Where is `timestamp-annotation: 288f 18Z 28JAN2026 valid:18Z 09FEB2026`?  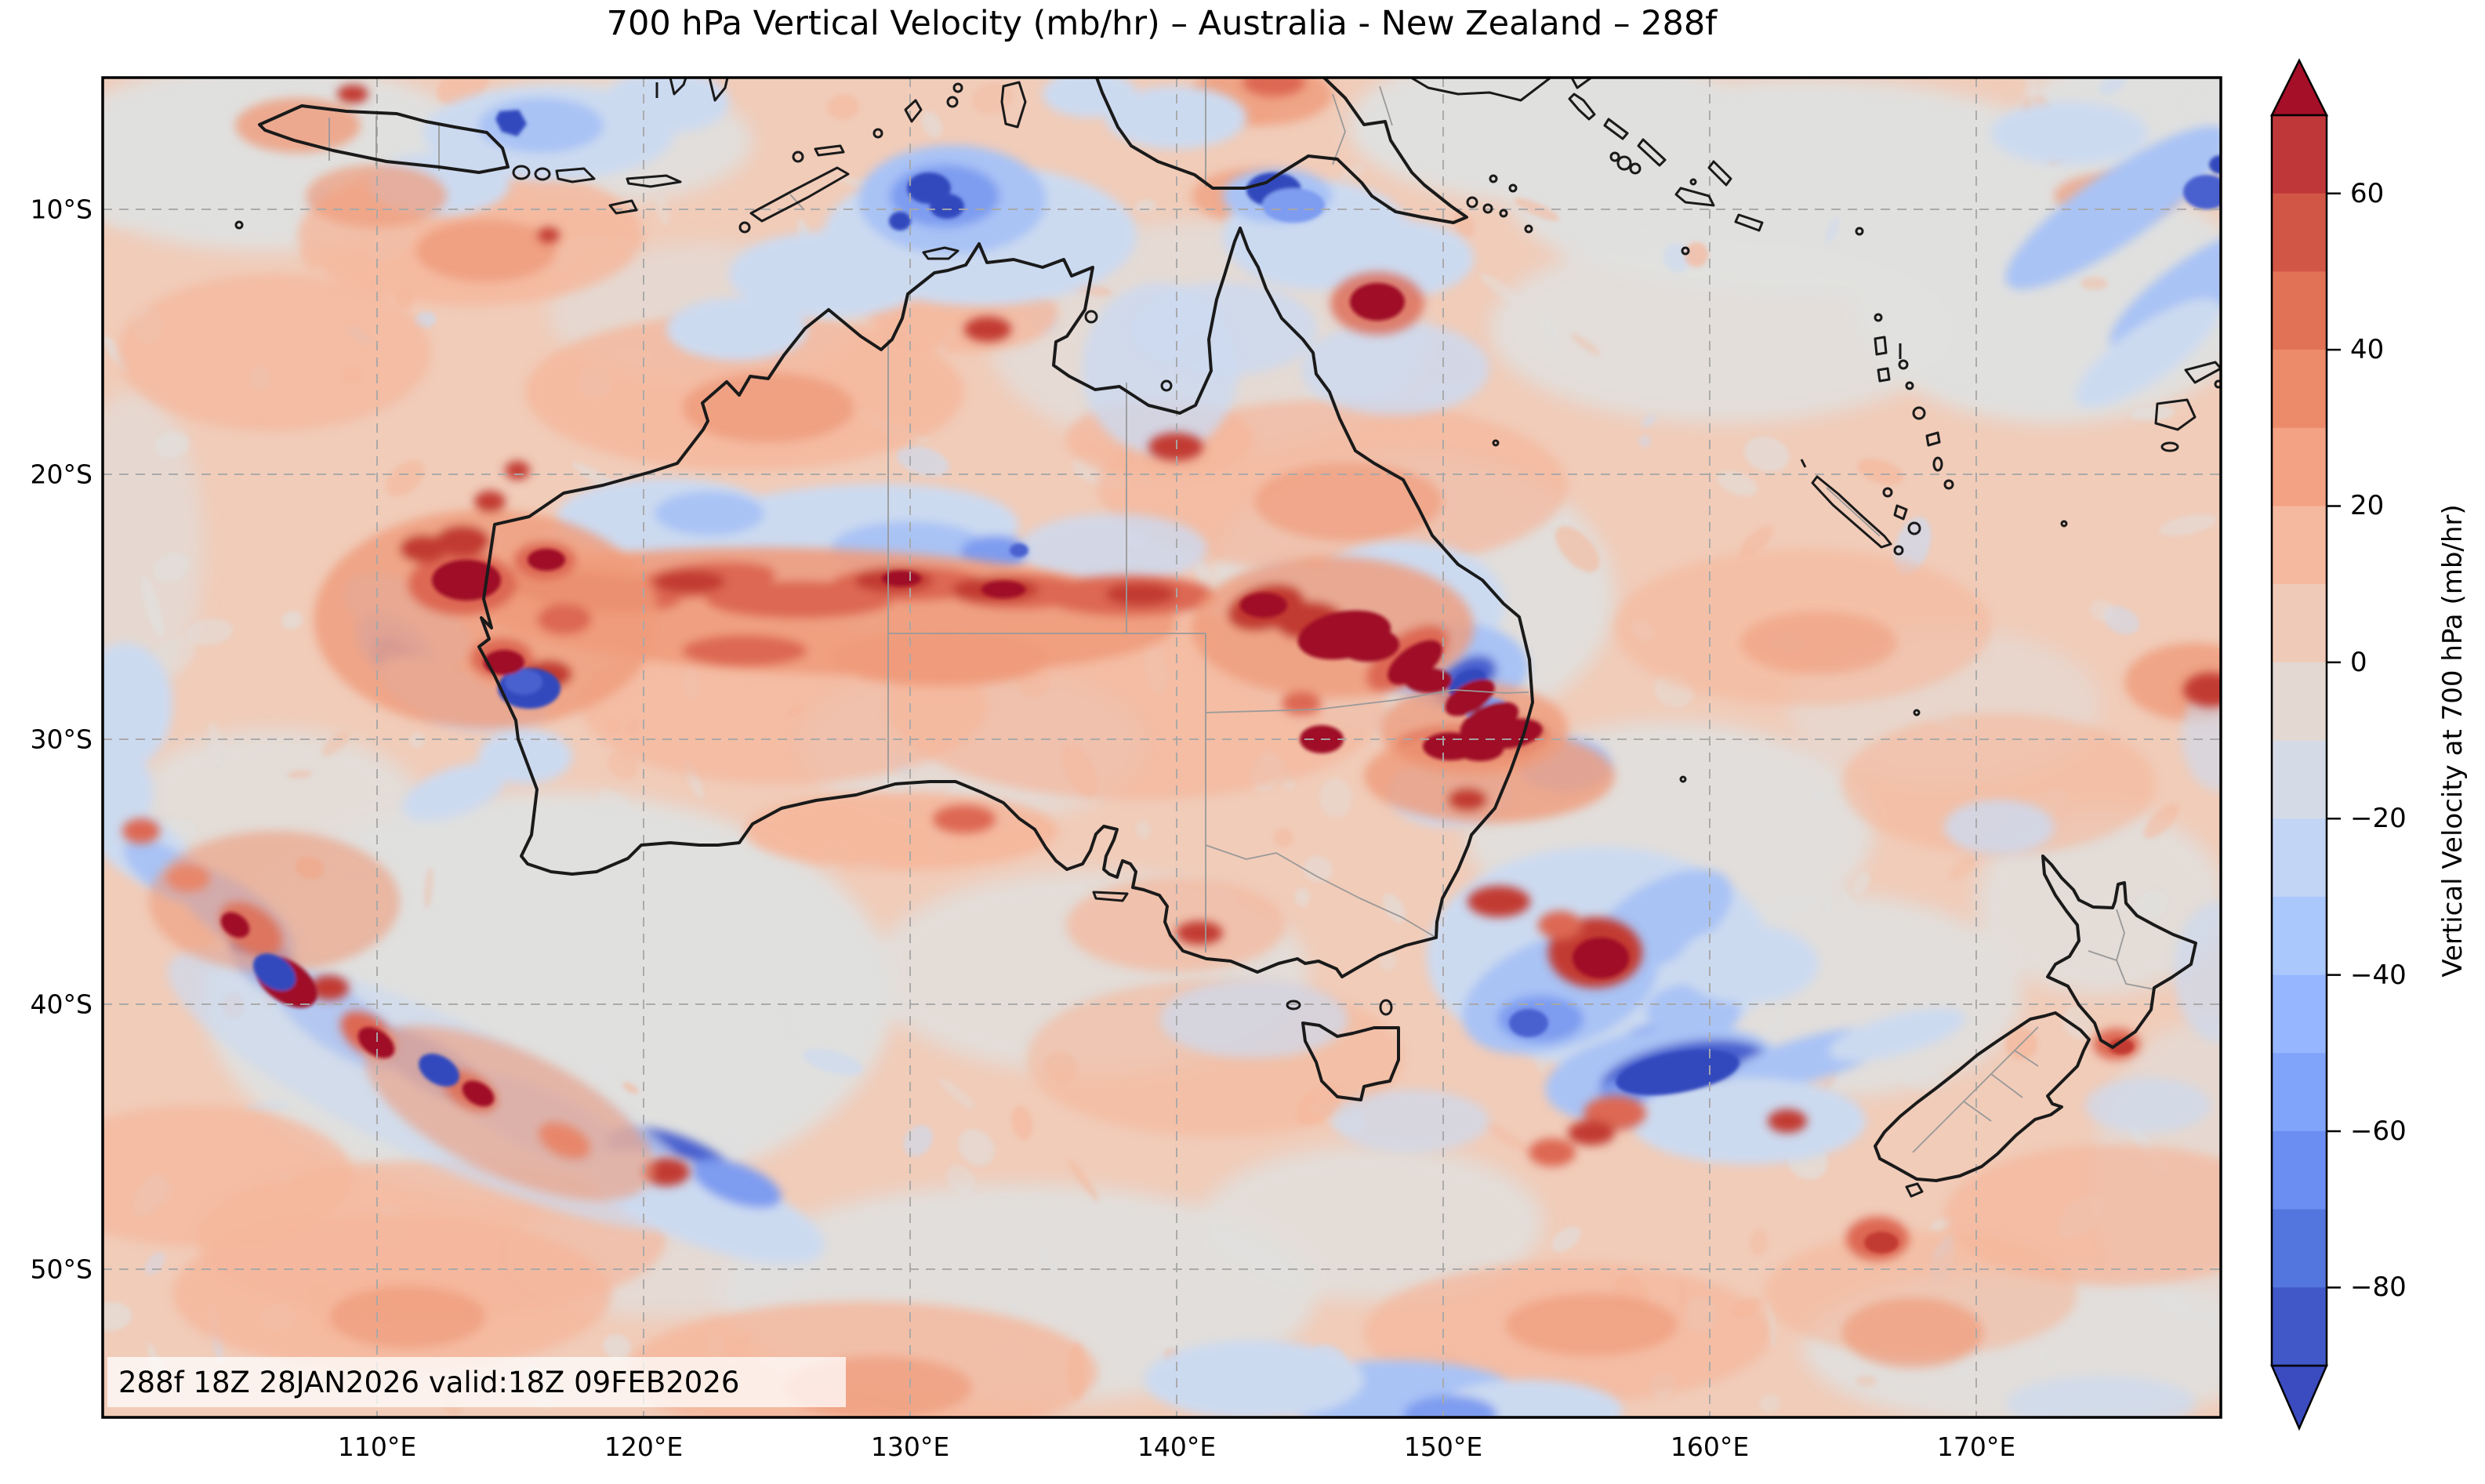 timestamp-annotation: 288f 18Z 28JAN2026 valid:18Z 09FEB2026 is located at coordinates (476, 1382).